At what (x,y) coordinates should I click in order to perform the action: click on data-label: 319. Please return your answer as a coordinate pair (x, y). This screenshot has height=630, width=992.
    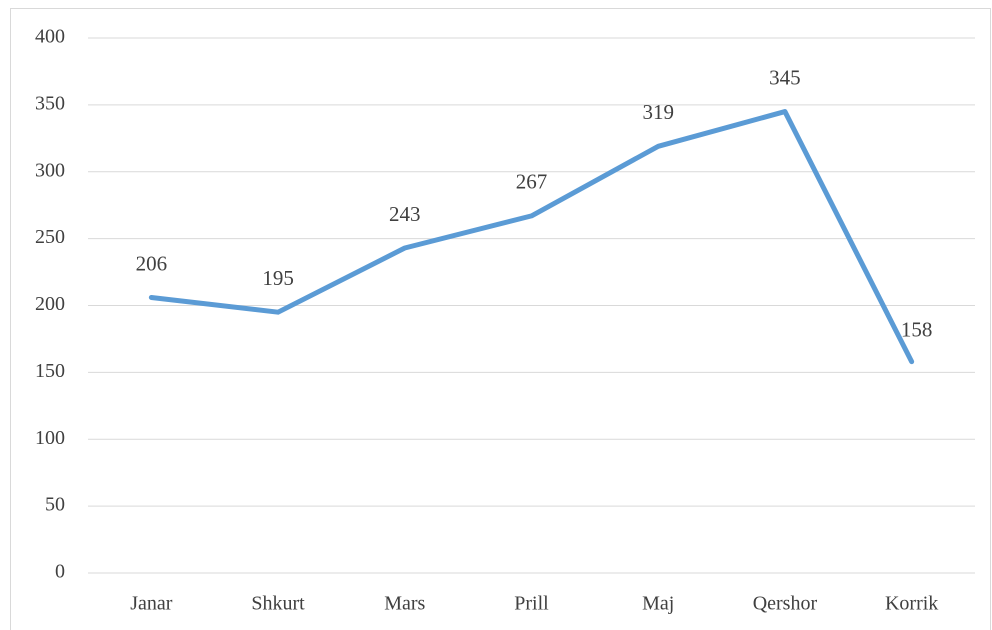
    Looking at the image, I should click on (658, 112).